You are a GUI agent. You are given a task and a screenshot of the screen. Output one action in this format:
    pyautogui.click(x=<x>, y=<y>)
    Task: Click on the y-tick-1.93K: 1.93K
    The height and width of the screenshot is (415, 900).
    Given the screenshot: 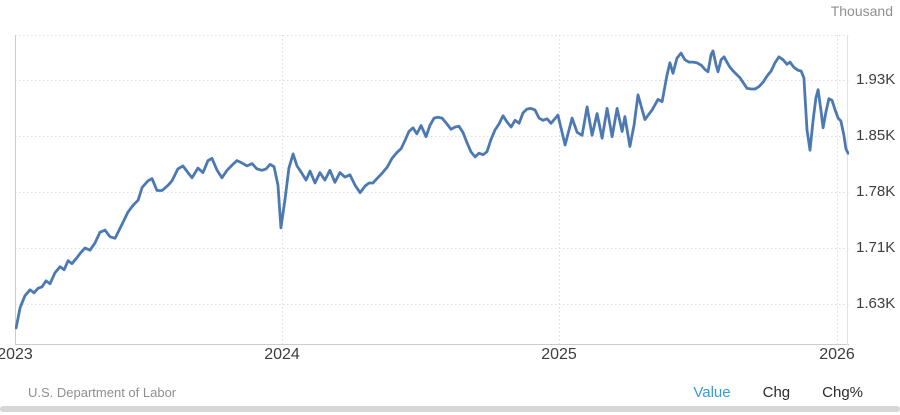 What is the action you would take?
    pyautogui.click(x=876, y=79)
    